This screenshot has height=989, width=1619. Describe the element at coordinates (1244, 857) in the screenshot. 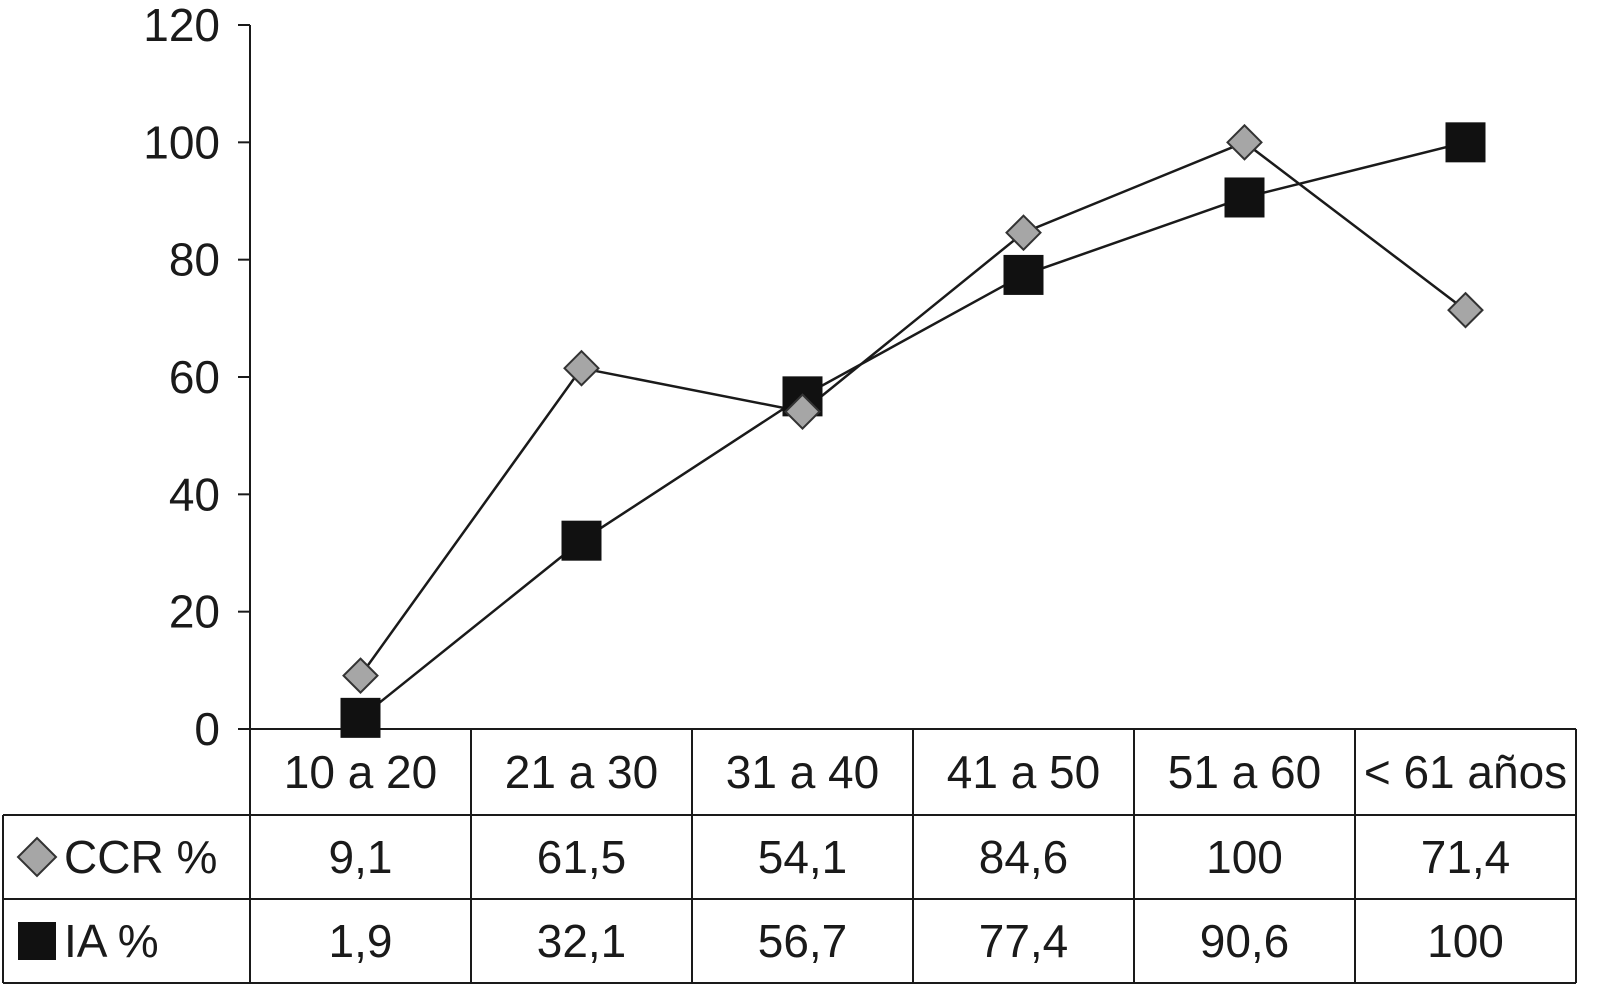

I see `data-label-ccr: 100` at that location.